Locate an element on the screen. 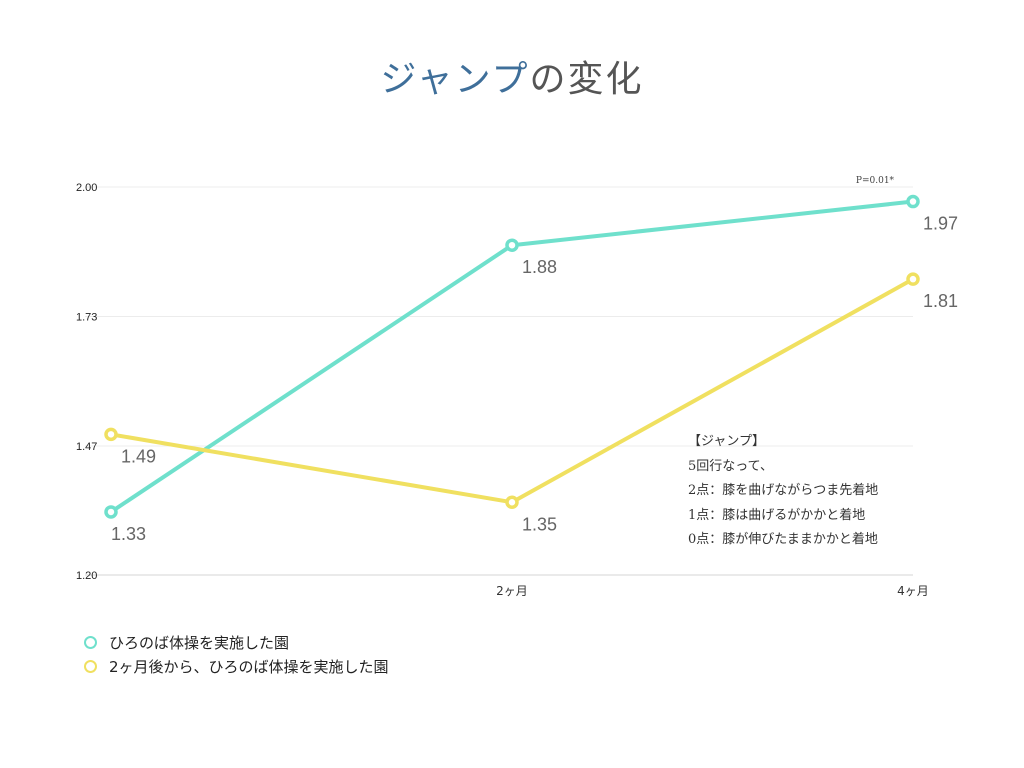  note-heading: 【ジャンプ】 is located at coordinates (726, 441).